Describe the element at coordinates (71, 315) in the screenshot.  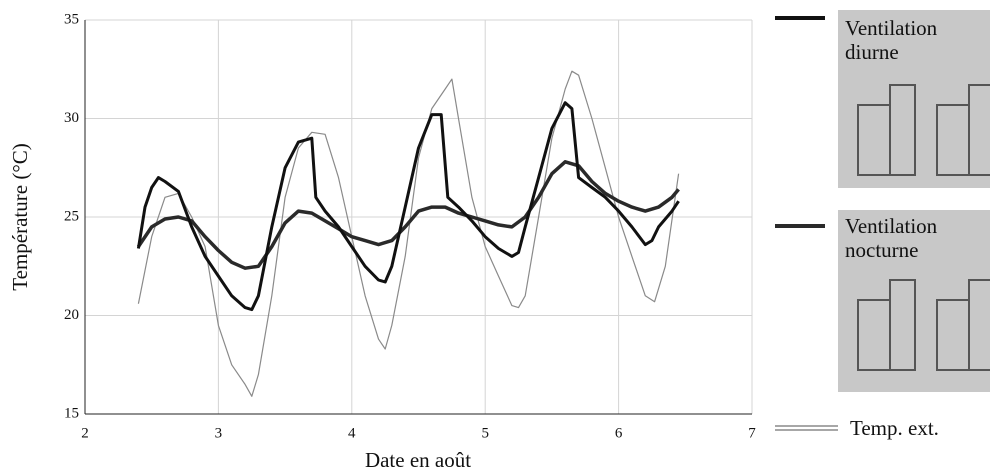
I see `y-tick-label: 20` at that location.